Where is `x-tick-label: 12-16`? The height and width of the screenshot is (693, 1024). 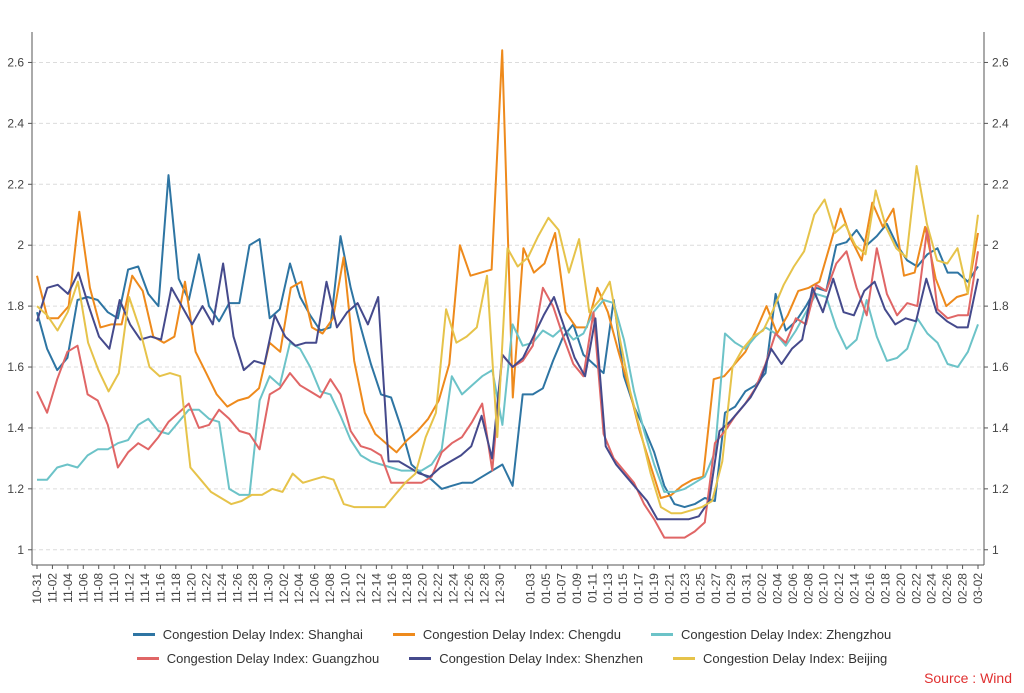
x-tick-label: 12-16 is located at coordinates (392, 588).